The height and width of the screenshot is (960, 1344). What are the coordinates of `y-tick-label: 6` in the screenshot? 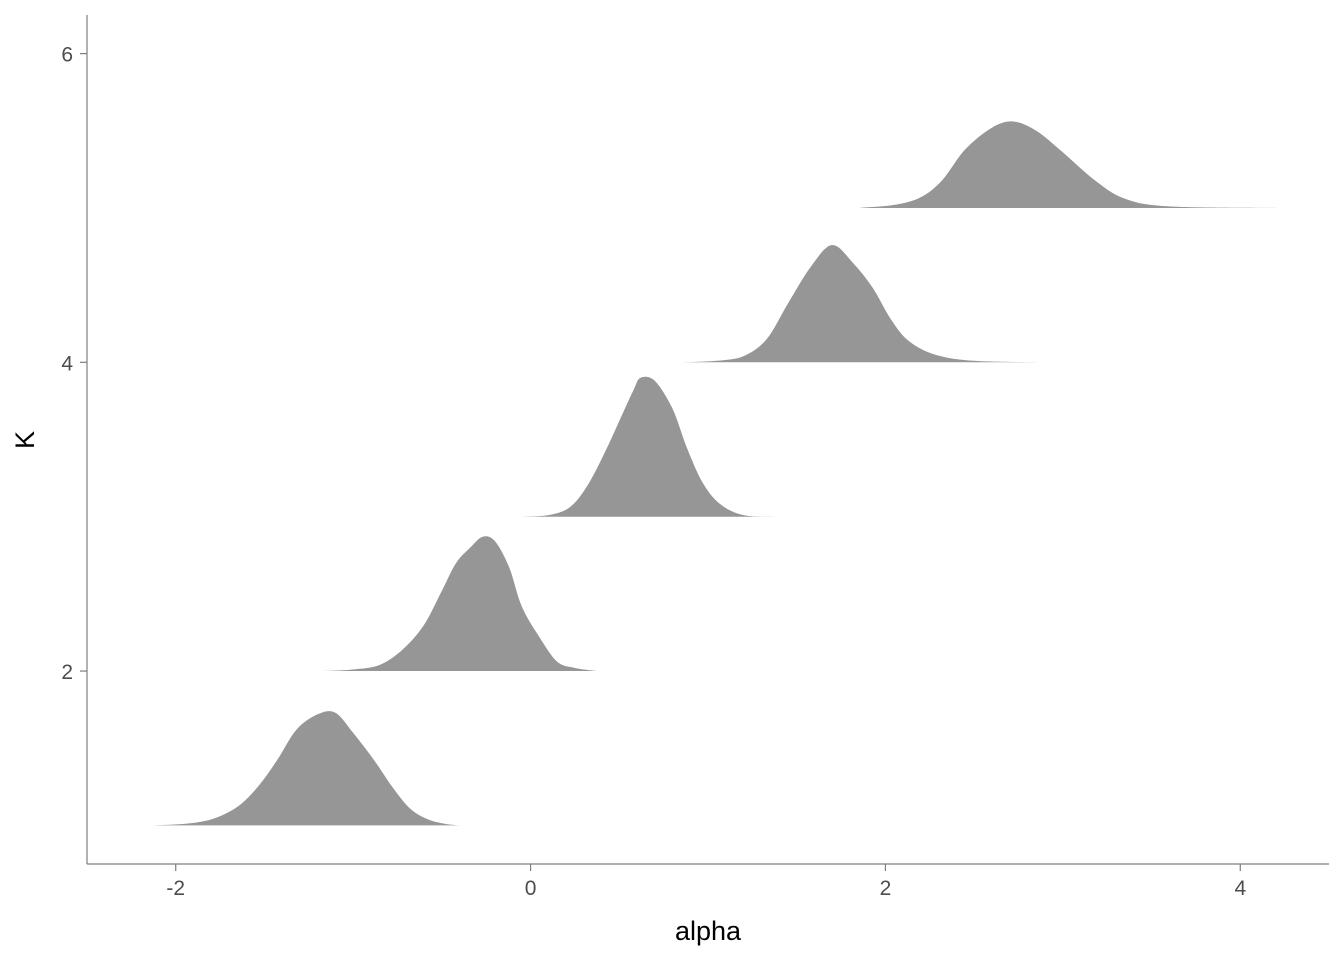 It's located at (67, 55).